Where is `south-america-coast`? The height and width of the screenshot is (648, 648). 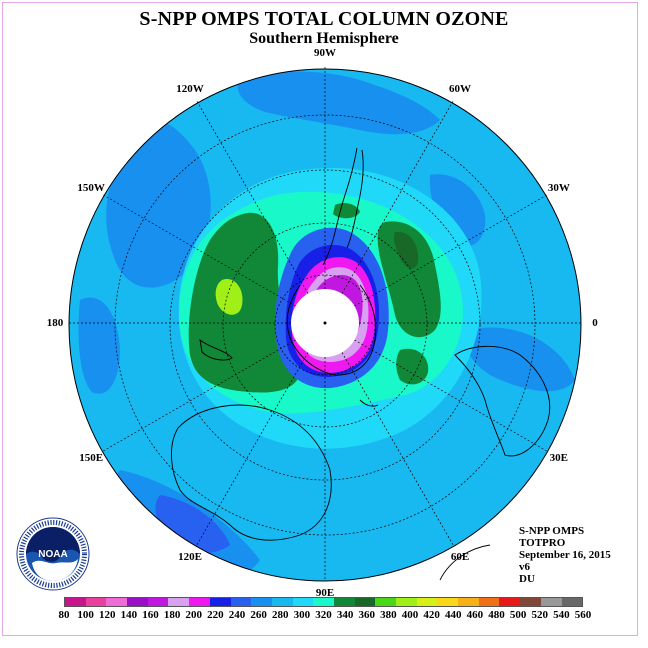 south-america-coast is located at coordinates (355, 199).